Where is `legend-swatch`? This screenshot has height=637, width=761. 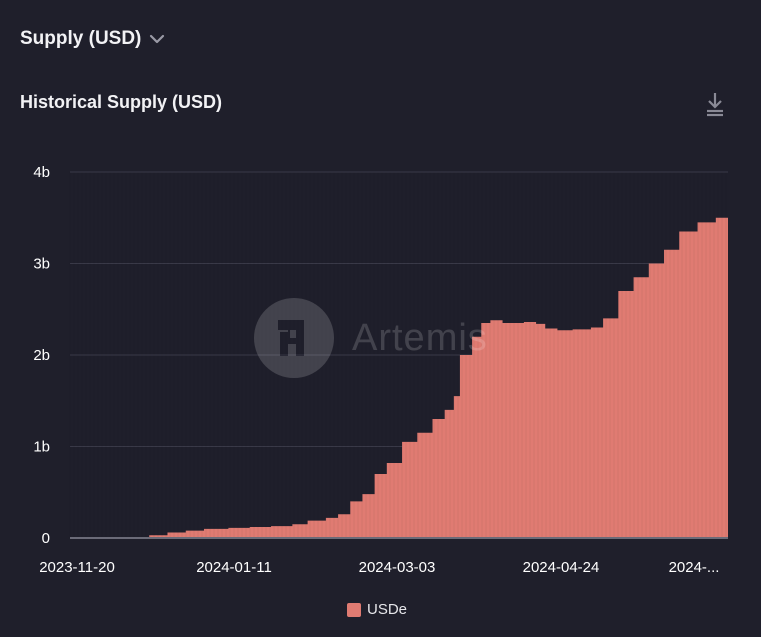
legend-swatch is located at coordinates (354, 609).